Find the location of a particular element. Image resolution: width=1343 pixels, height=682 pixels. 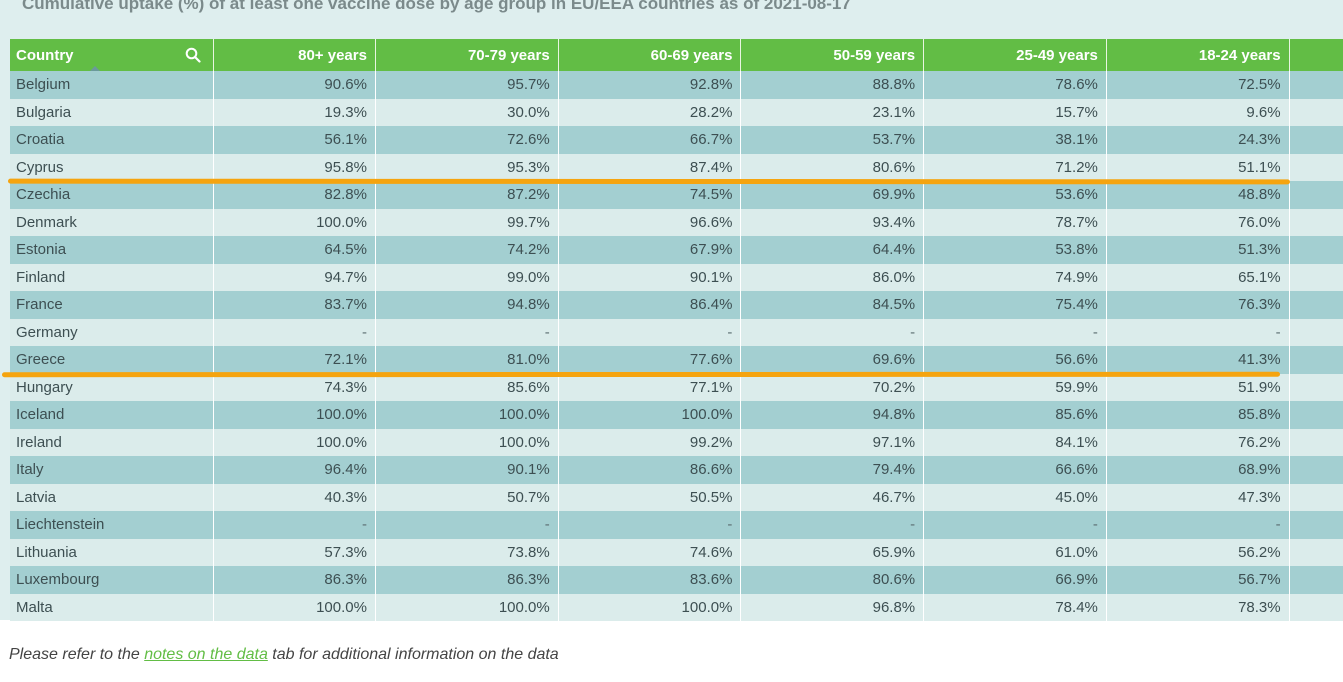

uptake-value-cell: 86.3% is located at coordinates (467, 580).